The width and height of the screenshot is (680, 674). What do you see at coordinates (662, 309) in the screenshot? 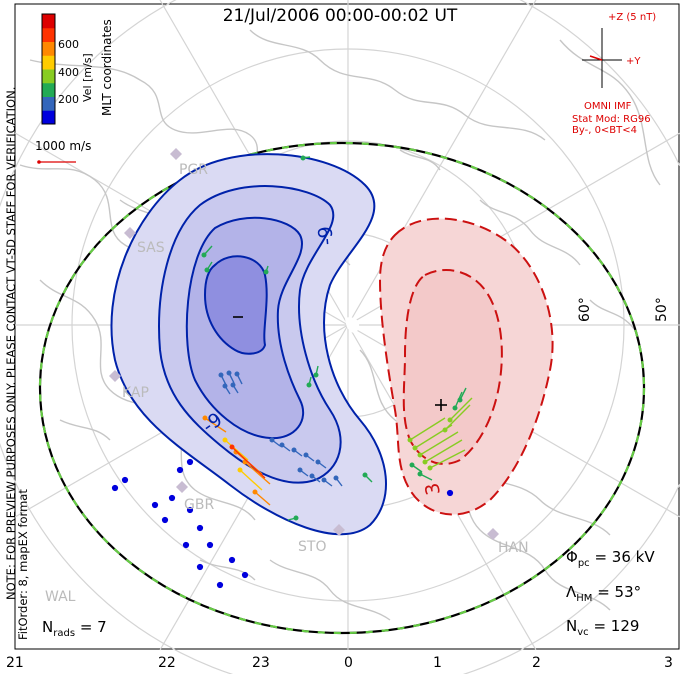
I see `latitude-label-50: 50°` at bounding box center [662, 309].